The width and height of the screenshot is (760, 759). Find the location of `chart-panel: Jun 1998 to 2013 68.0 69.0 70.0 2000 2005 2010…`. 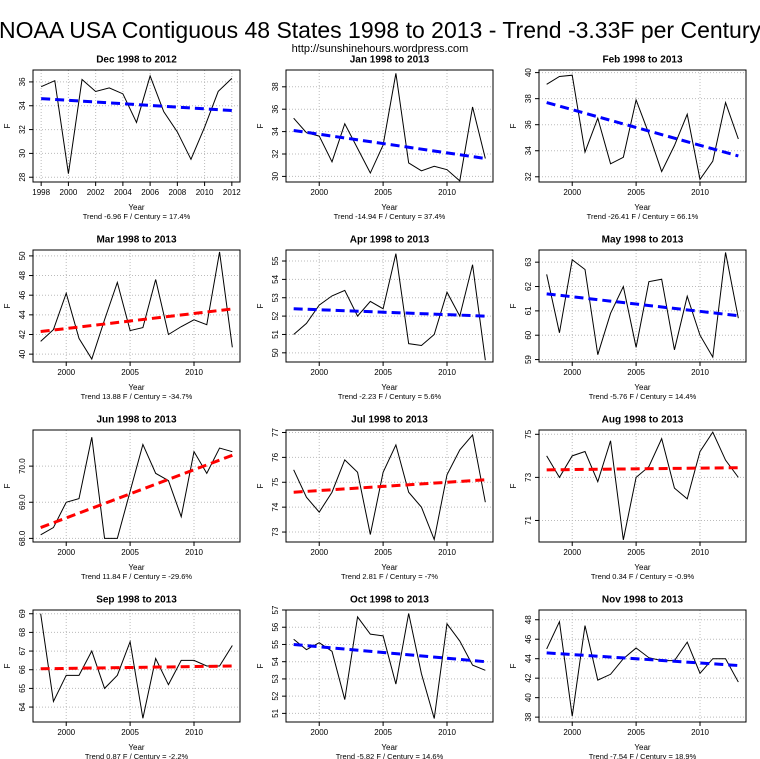

chart-panel: Jun 1998 to 2013 68.0 69.0 70.0 2000 2005 2010… is located at coordinates (122, 498).